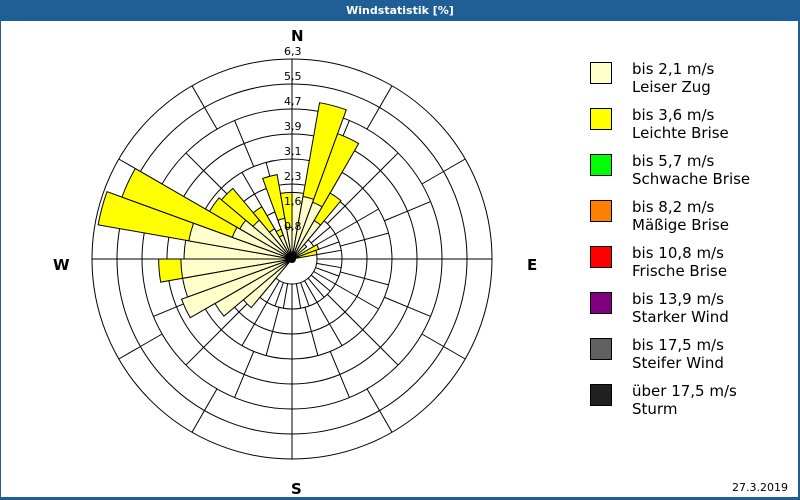  I want to click on legend-name: Starker Wind, so click(680, 317).